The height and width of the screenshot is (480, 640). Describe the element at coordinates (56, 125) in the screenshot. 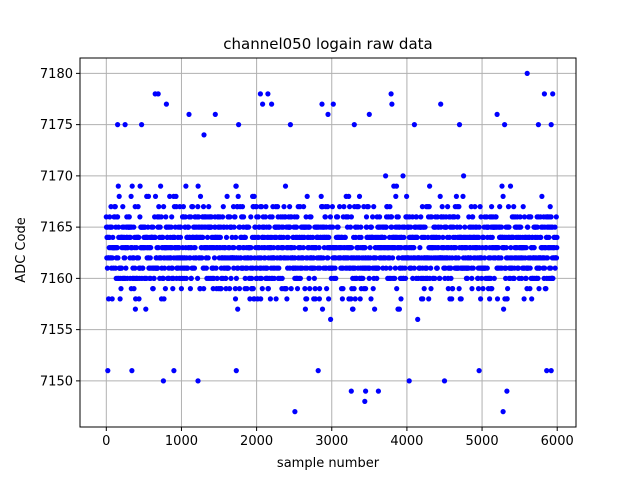

I see `y-tick-label: 7175` at that location.